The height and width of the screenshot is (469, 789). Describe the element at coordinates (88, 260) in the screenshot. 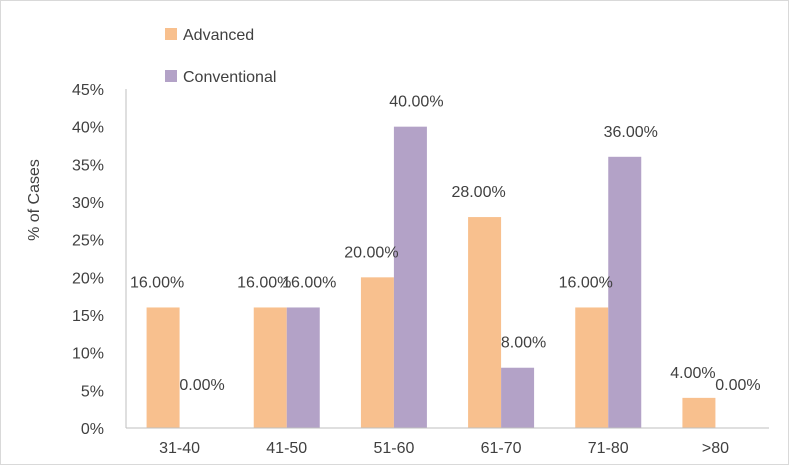

I see `y-axis-ticks: 0% 5% 10% 15% 20% 25% 30% 35% 40% 45%` at that location.